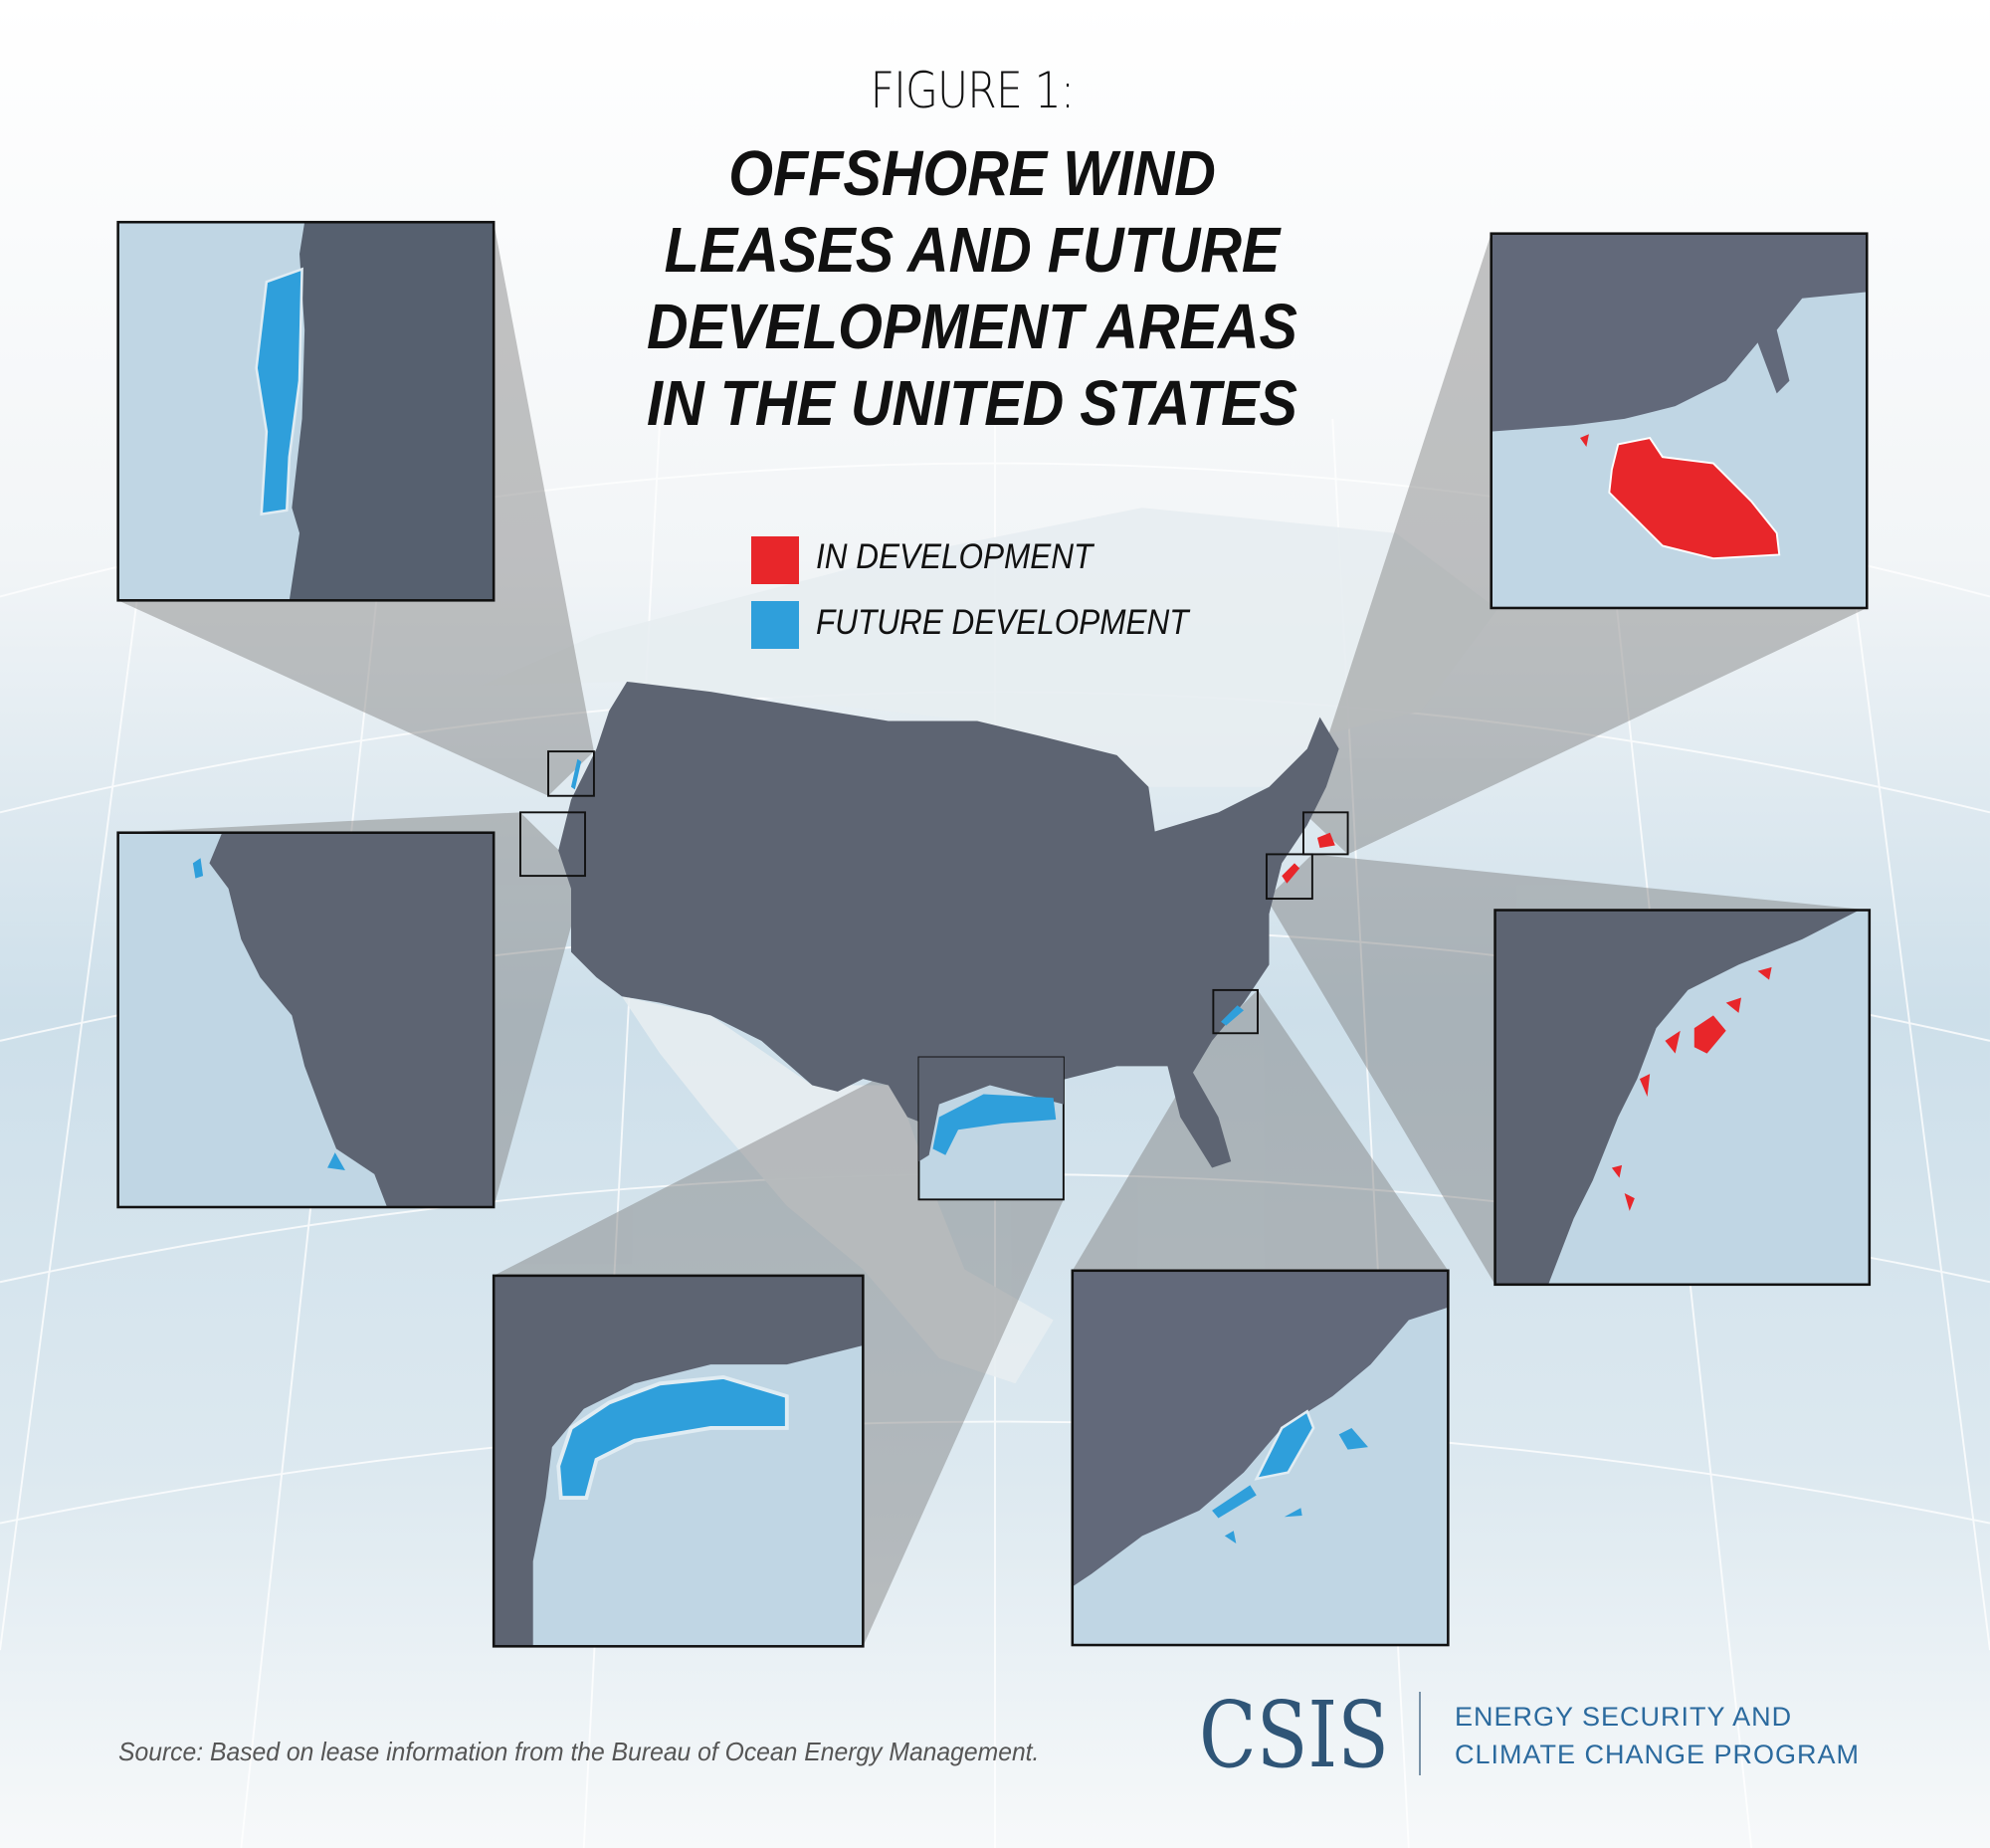 This screenshot has height=1848, width=1990. What do you see at coordinates (279, 392) in the screenshot?
I see `oregon-lease-area` at bounding box center [279, 392].